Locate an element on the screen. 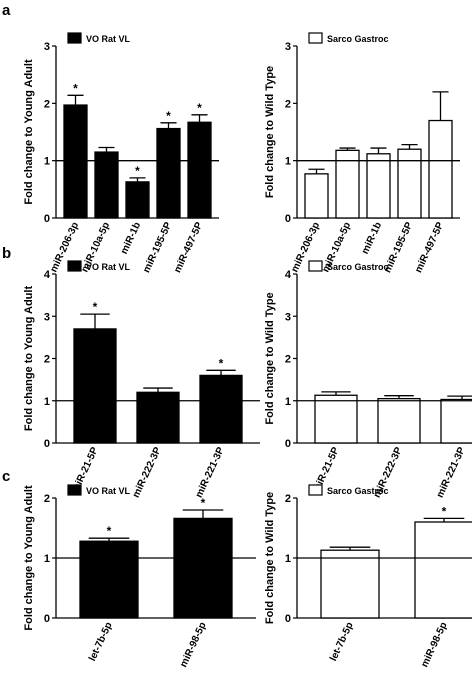 Image resolution: width=472 pixels, height=675 pixels. panel-letter-c: c is located at coordinates (6, 476).